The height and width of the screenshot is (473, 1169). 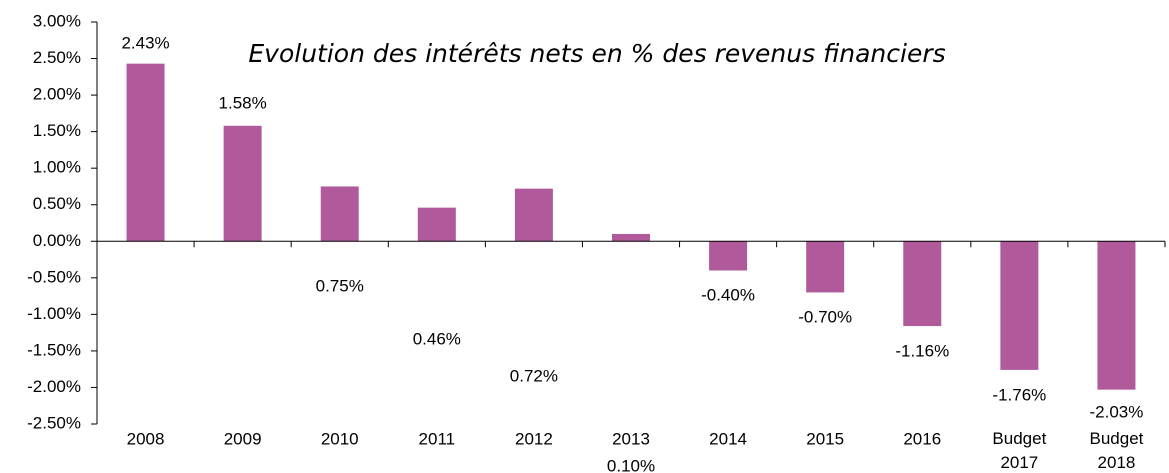 I want to click on data-label: 1.58%, so click(x=243, y=102).